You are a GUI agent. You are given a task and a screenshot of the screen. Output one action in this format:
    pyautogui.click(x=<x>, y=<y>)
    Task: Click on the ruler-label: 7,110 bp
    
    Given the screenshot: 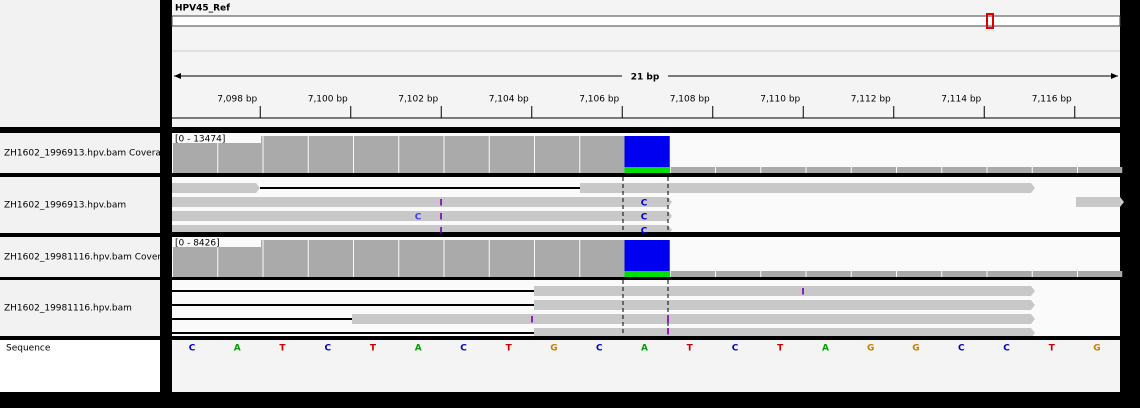 What is the action you would take?
    pyautogui.click(x=780, y=100)
    